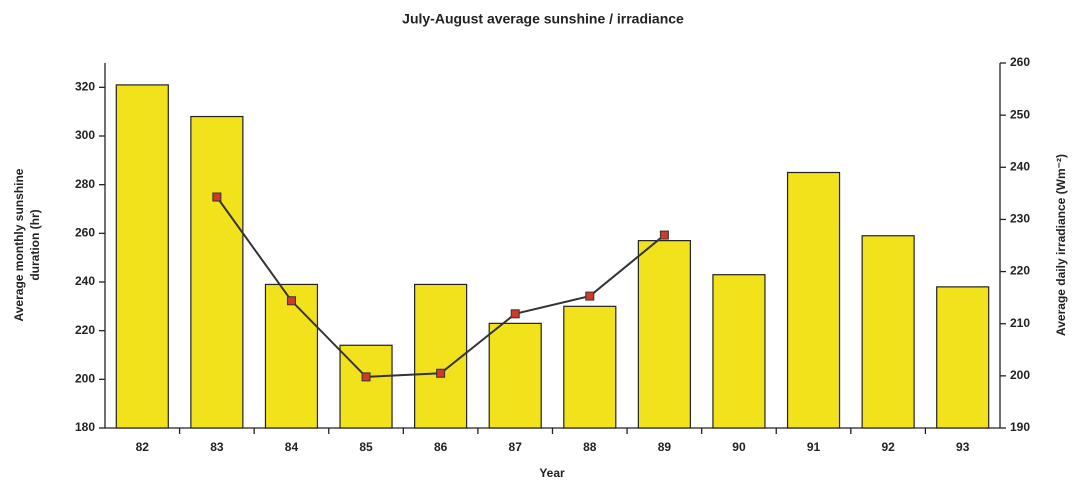  What do you see at coordinates (85, 135) in the screenshot?
I see `y-tick-label: 300` at bounding box center [85, 135].